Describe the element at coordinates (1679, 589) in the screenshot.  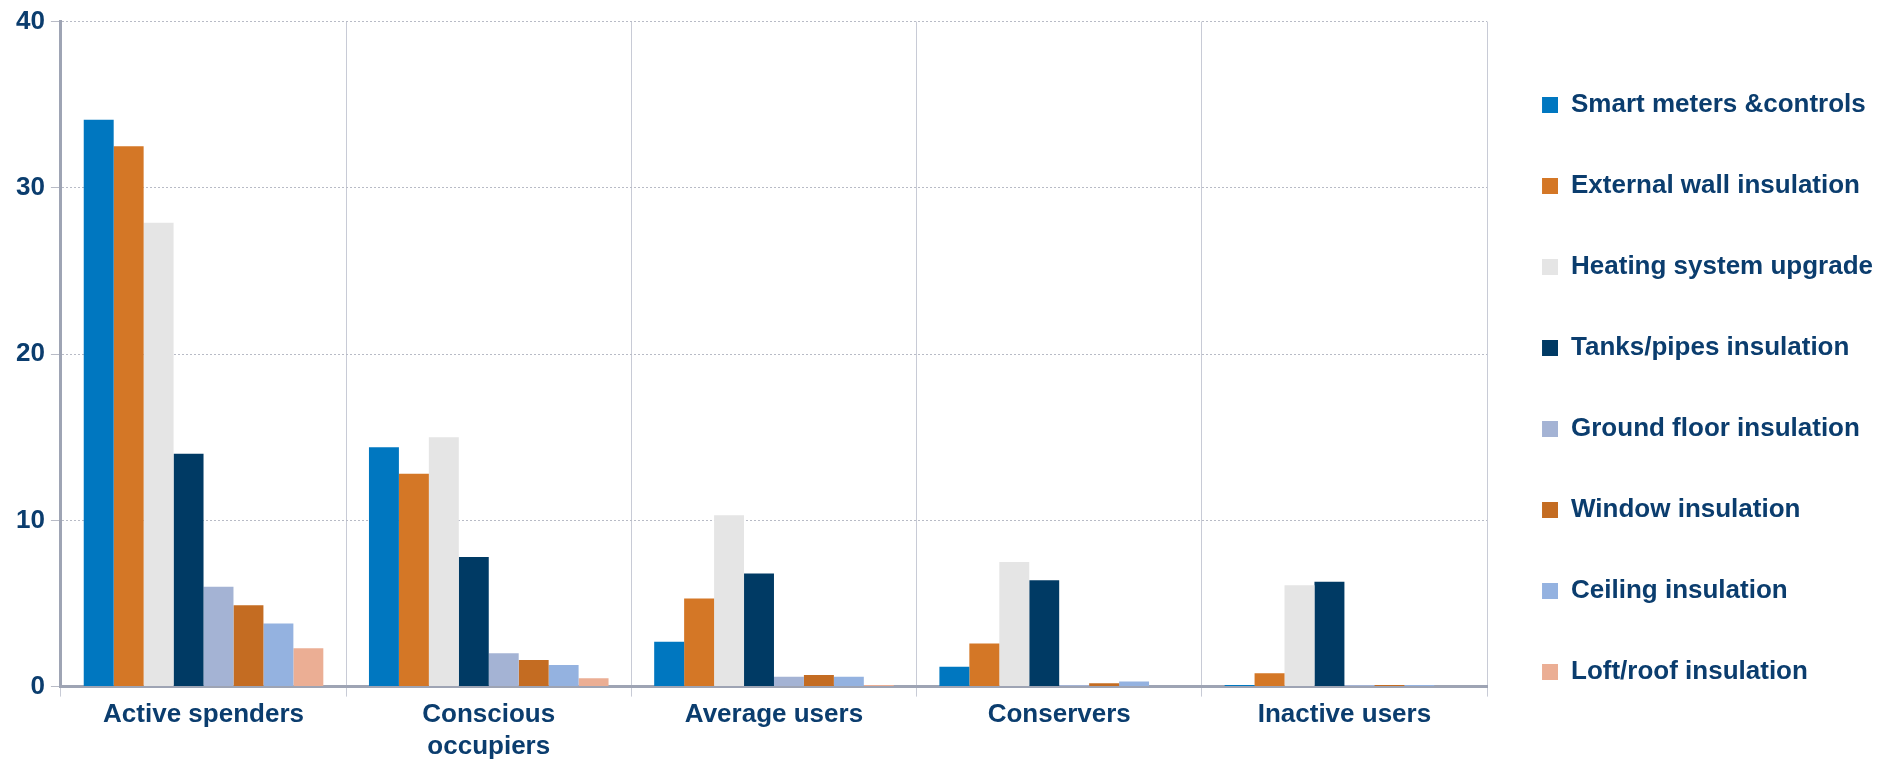
I see `legend-label: Ceiling insulation` at that location.